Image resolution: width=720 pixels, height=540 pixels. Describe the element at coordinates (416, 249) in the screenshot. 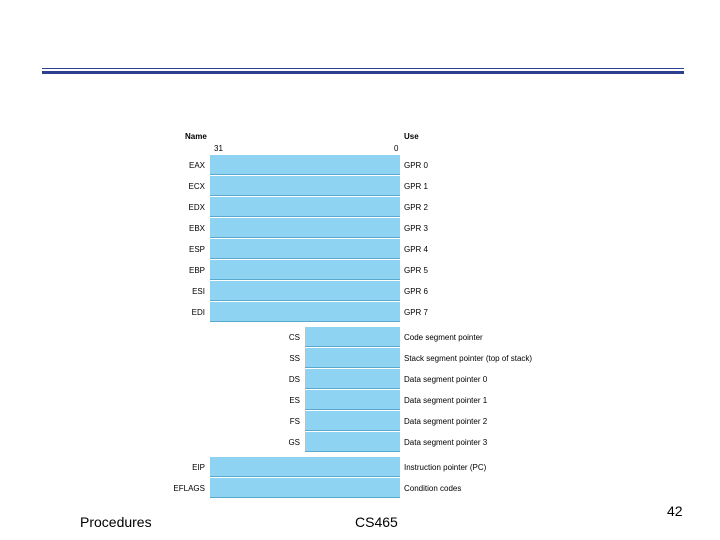

I see `register-use: GPR 4` at that location.